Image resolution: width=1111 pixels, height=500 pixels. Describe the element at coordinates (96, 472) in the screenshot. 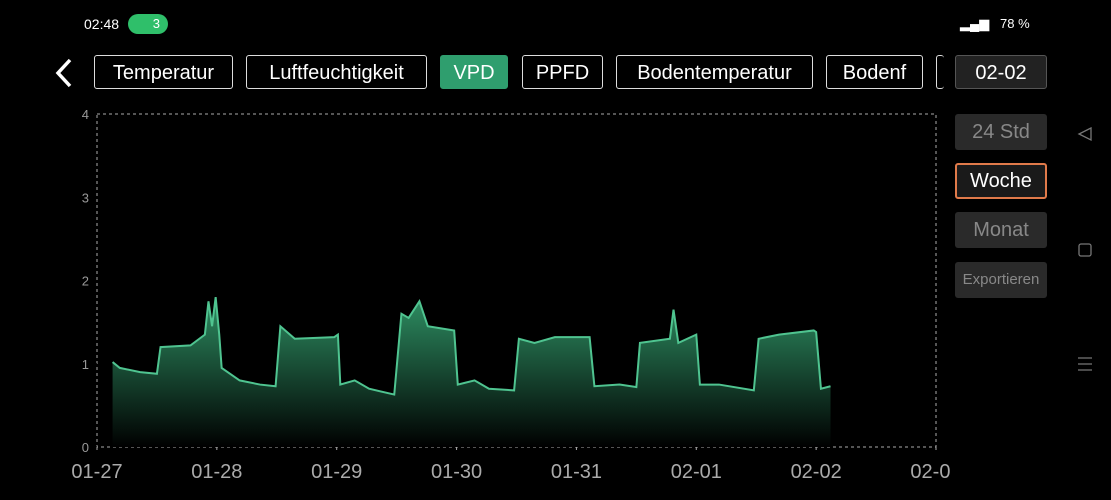

I see `x-tick-label: 01-27` at that location.